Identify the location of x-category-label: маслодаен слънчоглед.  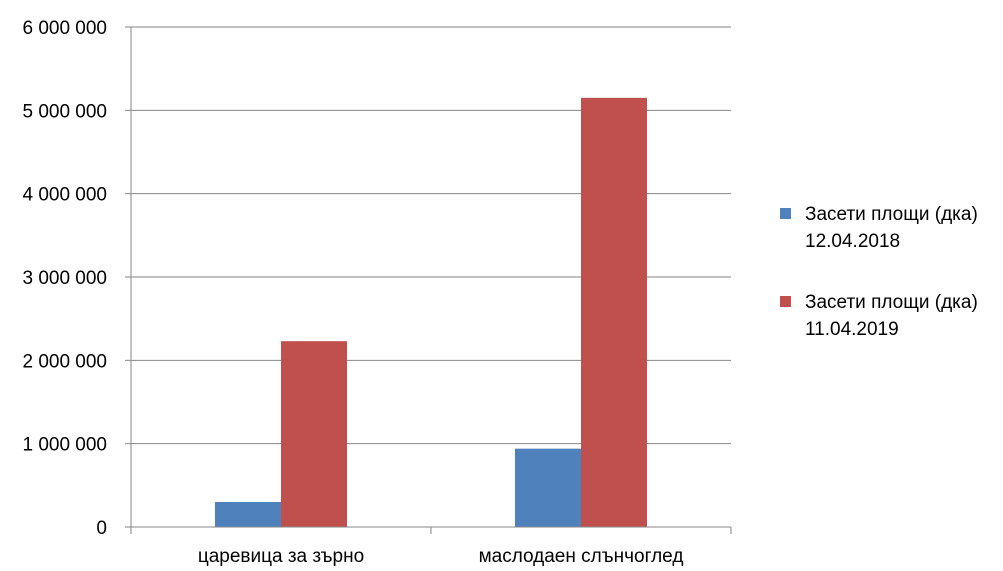
(581, 556).